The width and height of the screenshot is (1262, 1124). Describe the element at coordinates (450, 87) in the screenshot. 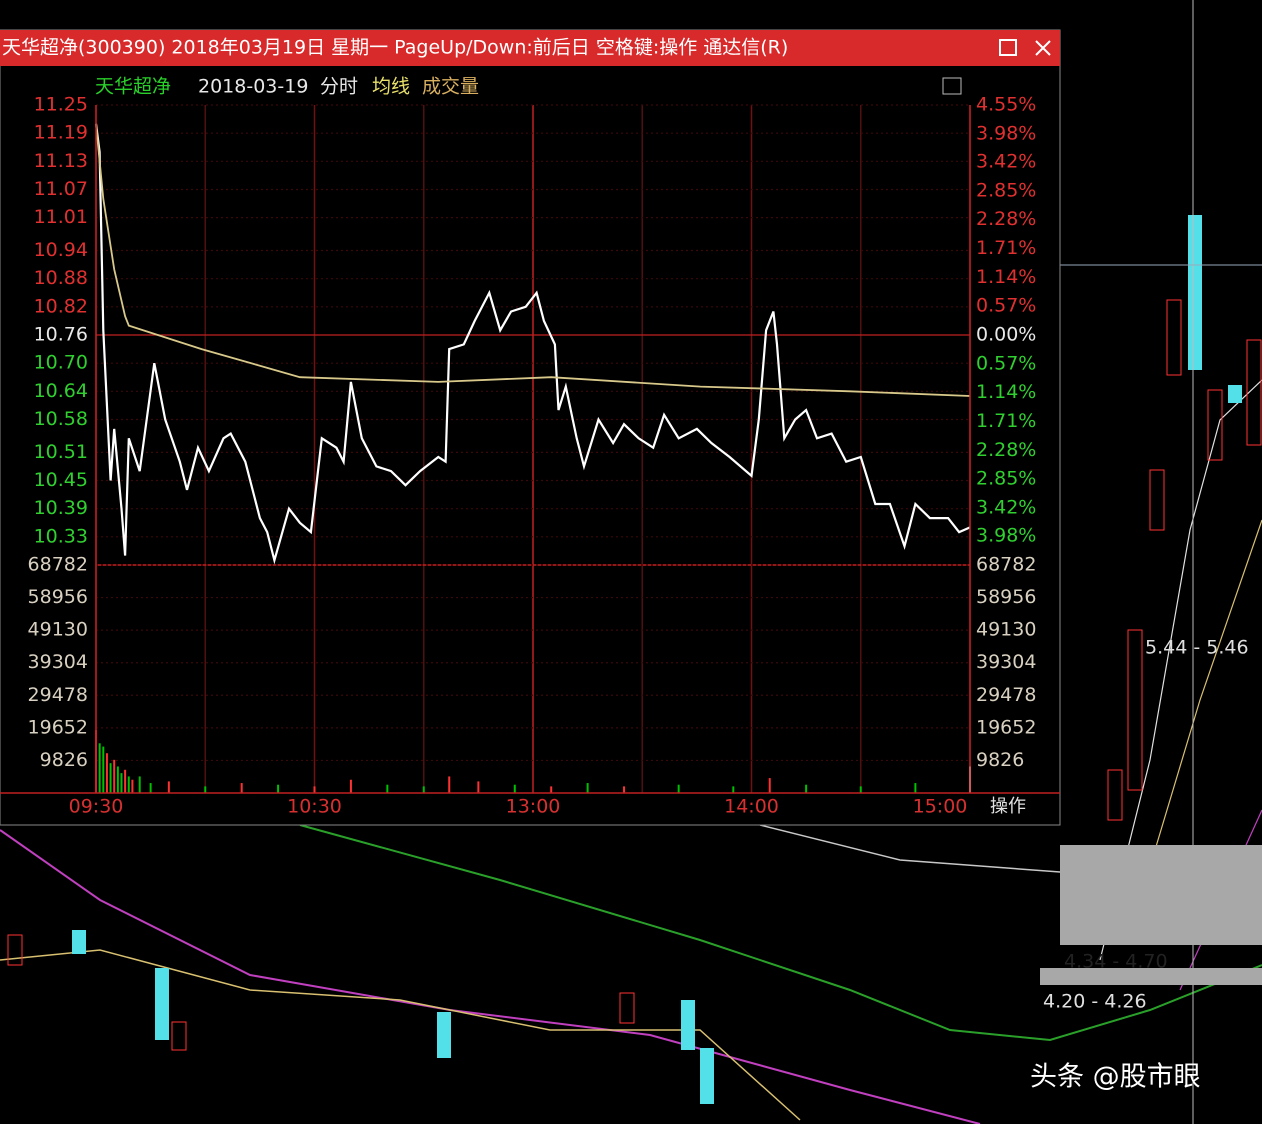

I see `vol-label: 成交量` at that location.